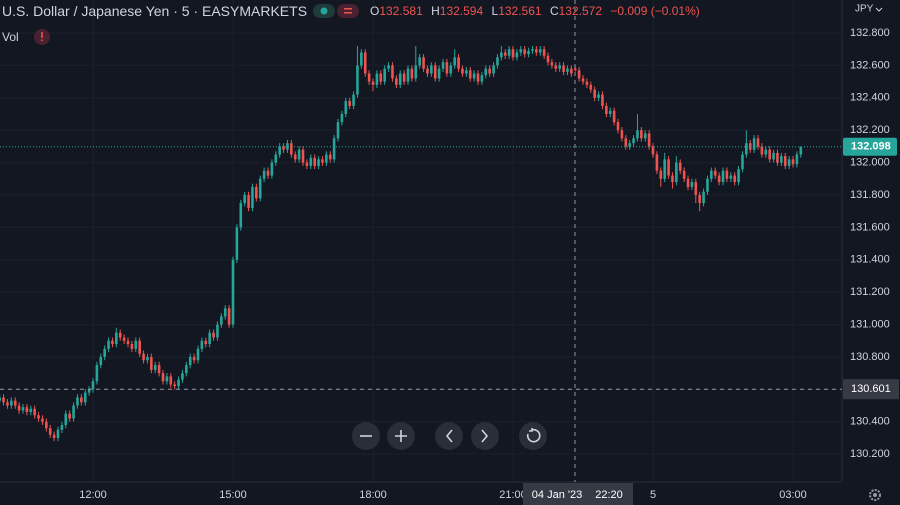 This screenshot has height=505, width=900. I want to click on x-tick-label: 21:00, so click(513, 495).